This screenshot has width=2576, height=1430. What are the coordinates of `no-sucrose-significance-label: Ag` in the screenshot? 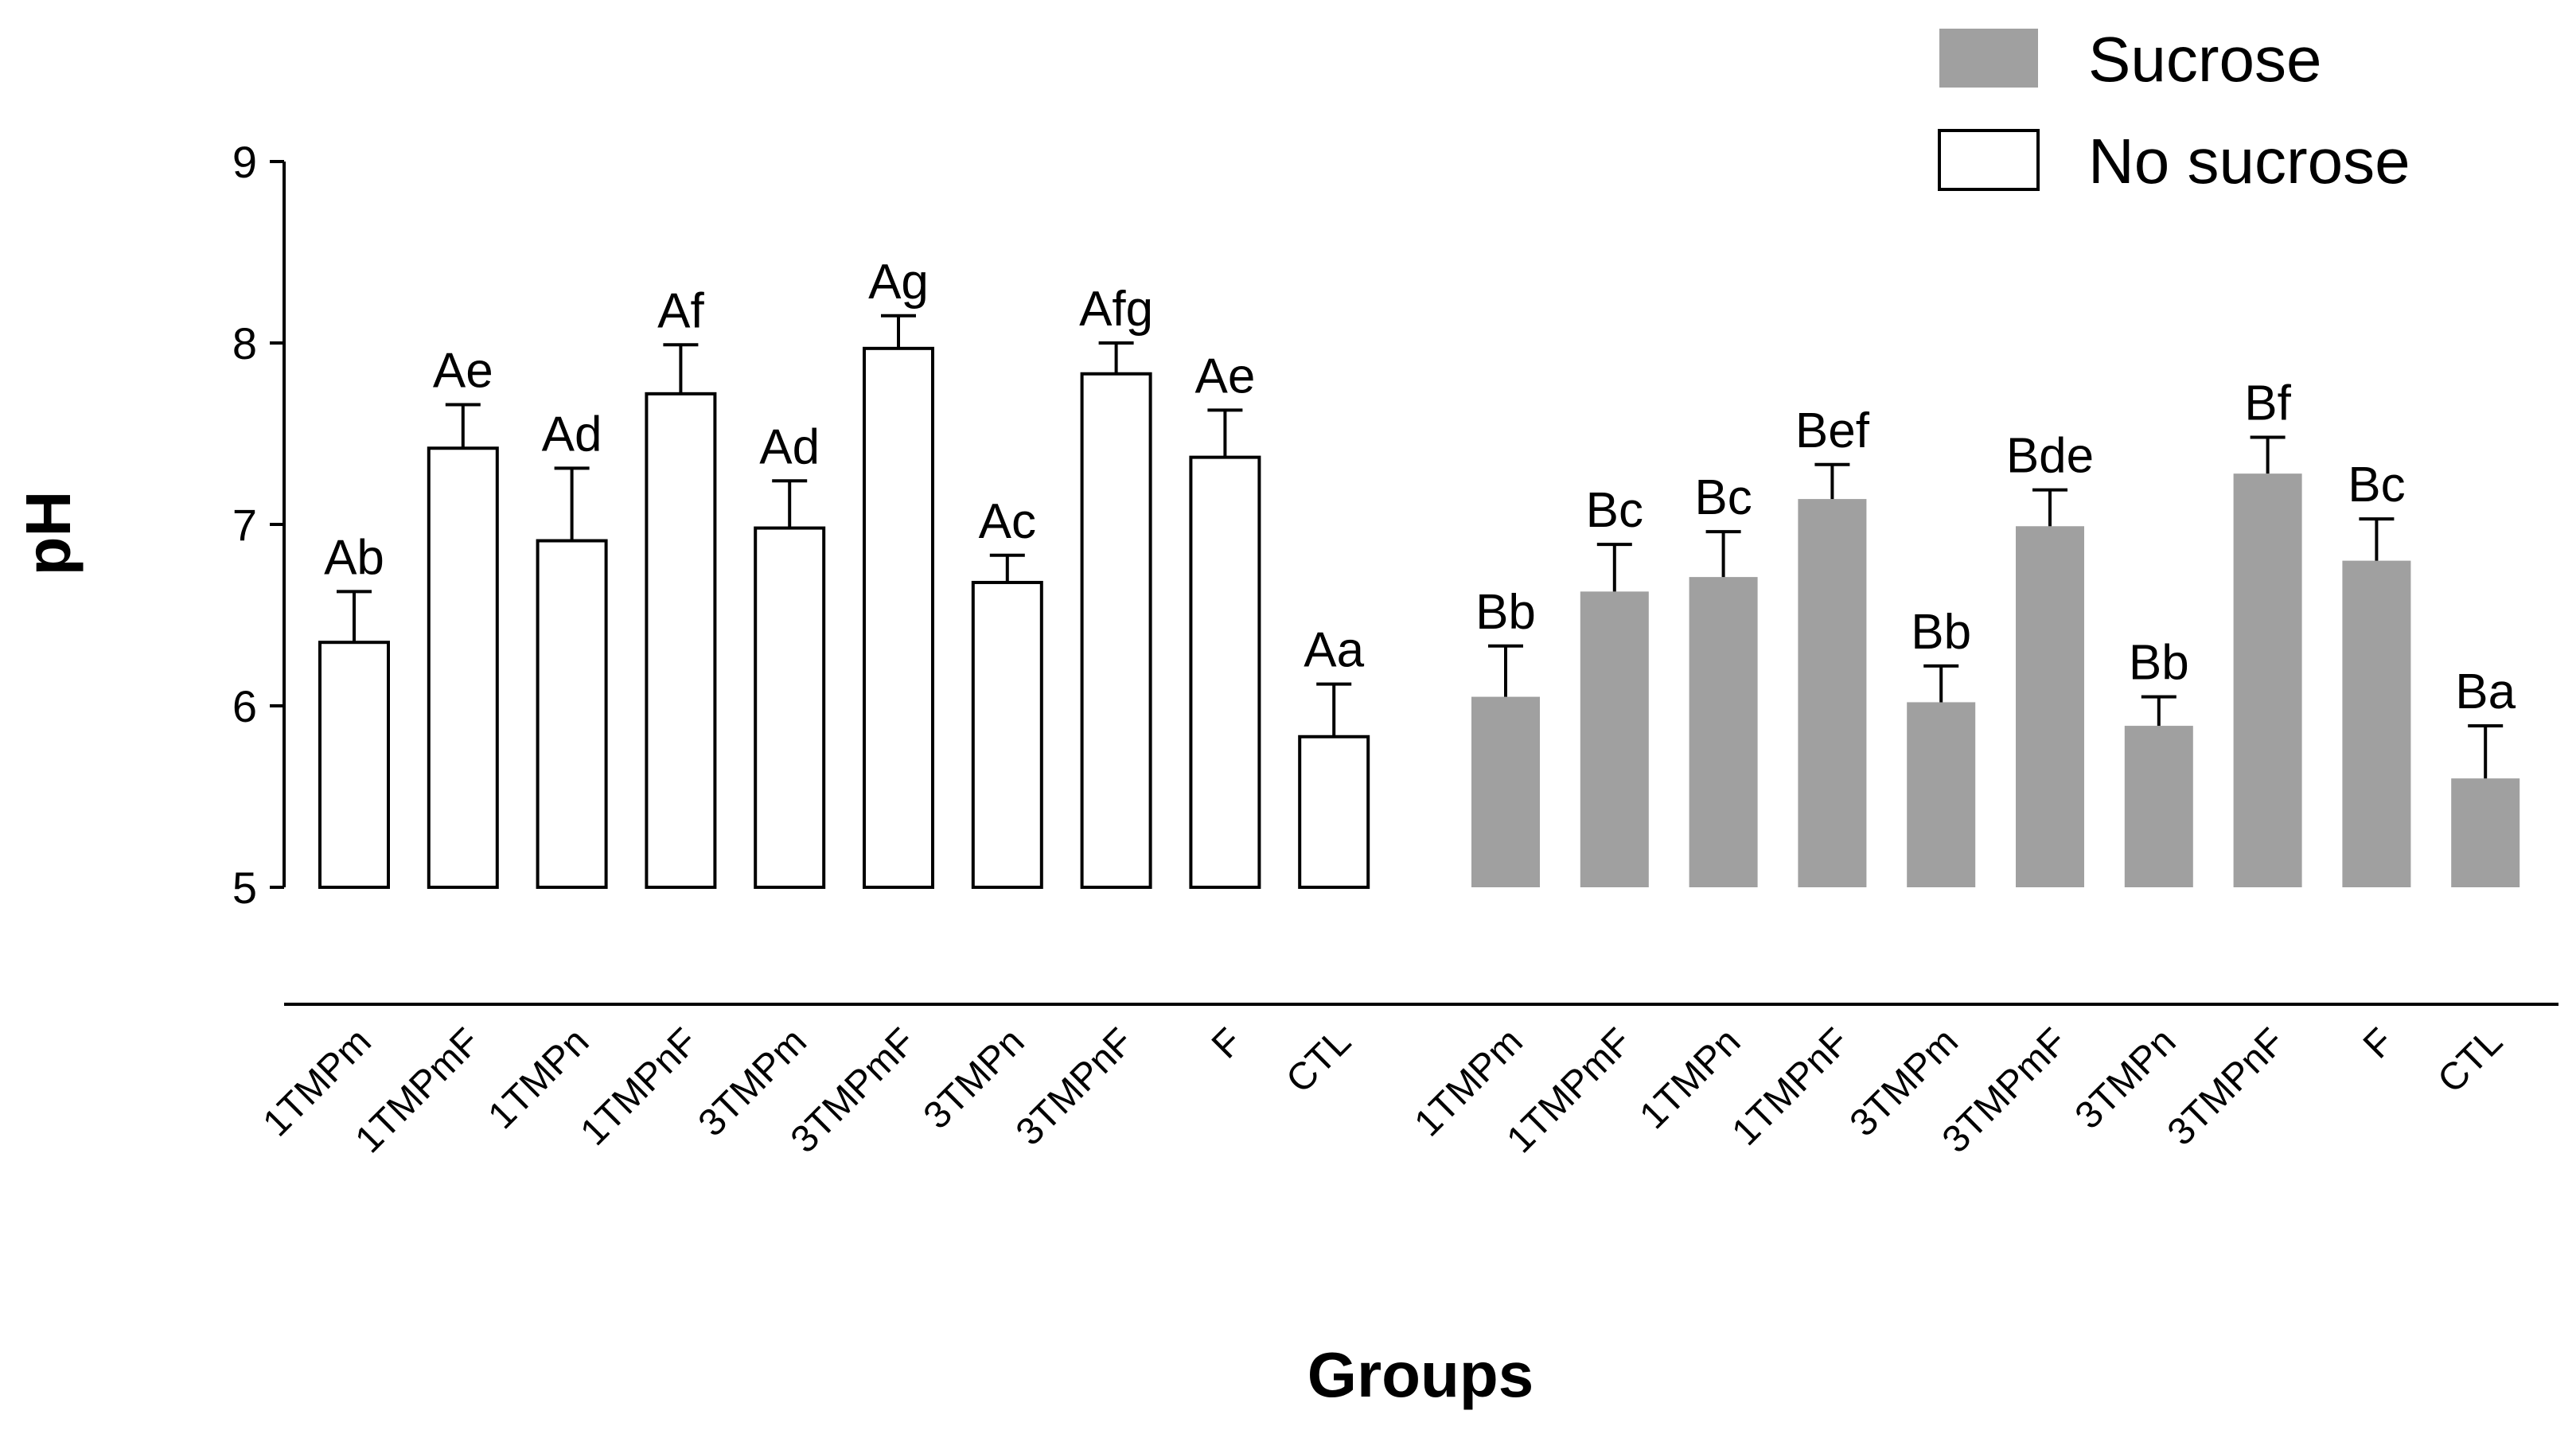 It's located at (898, 282).